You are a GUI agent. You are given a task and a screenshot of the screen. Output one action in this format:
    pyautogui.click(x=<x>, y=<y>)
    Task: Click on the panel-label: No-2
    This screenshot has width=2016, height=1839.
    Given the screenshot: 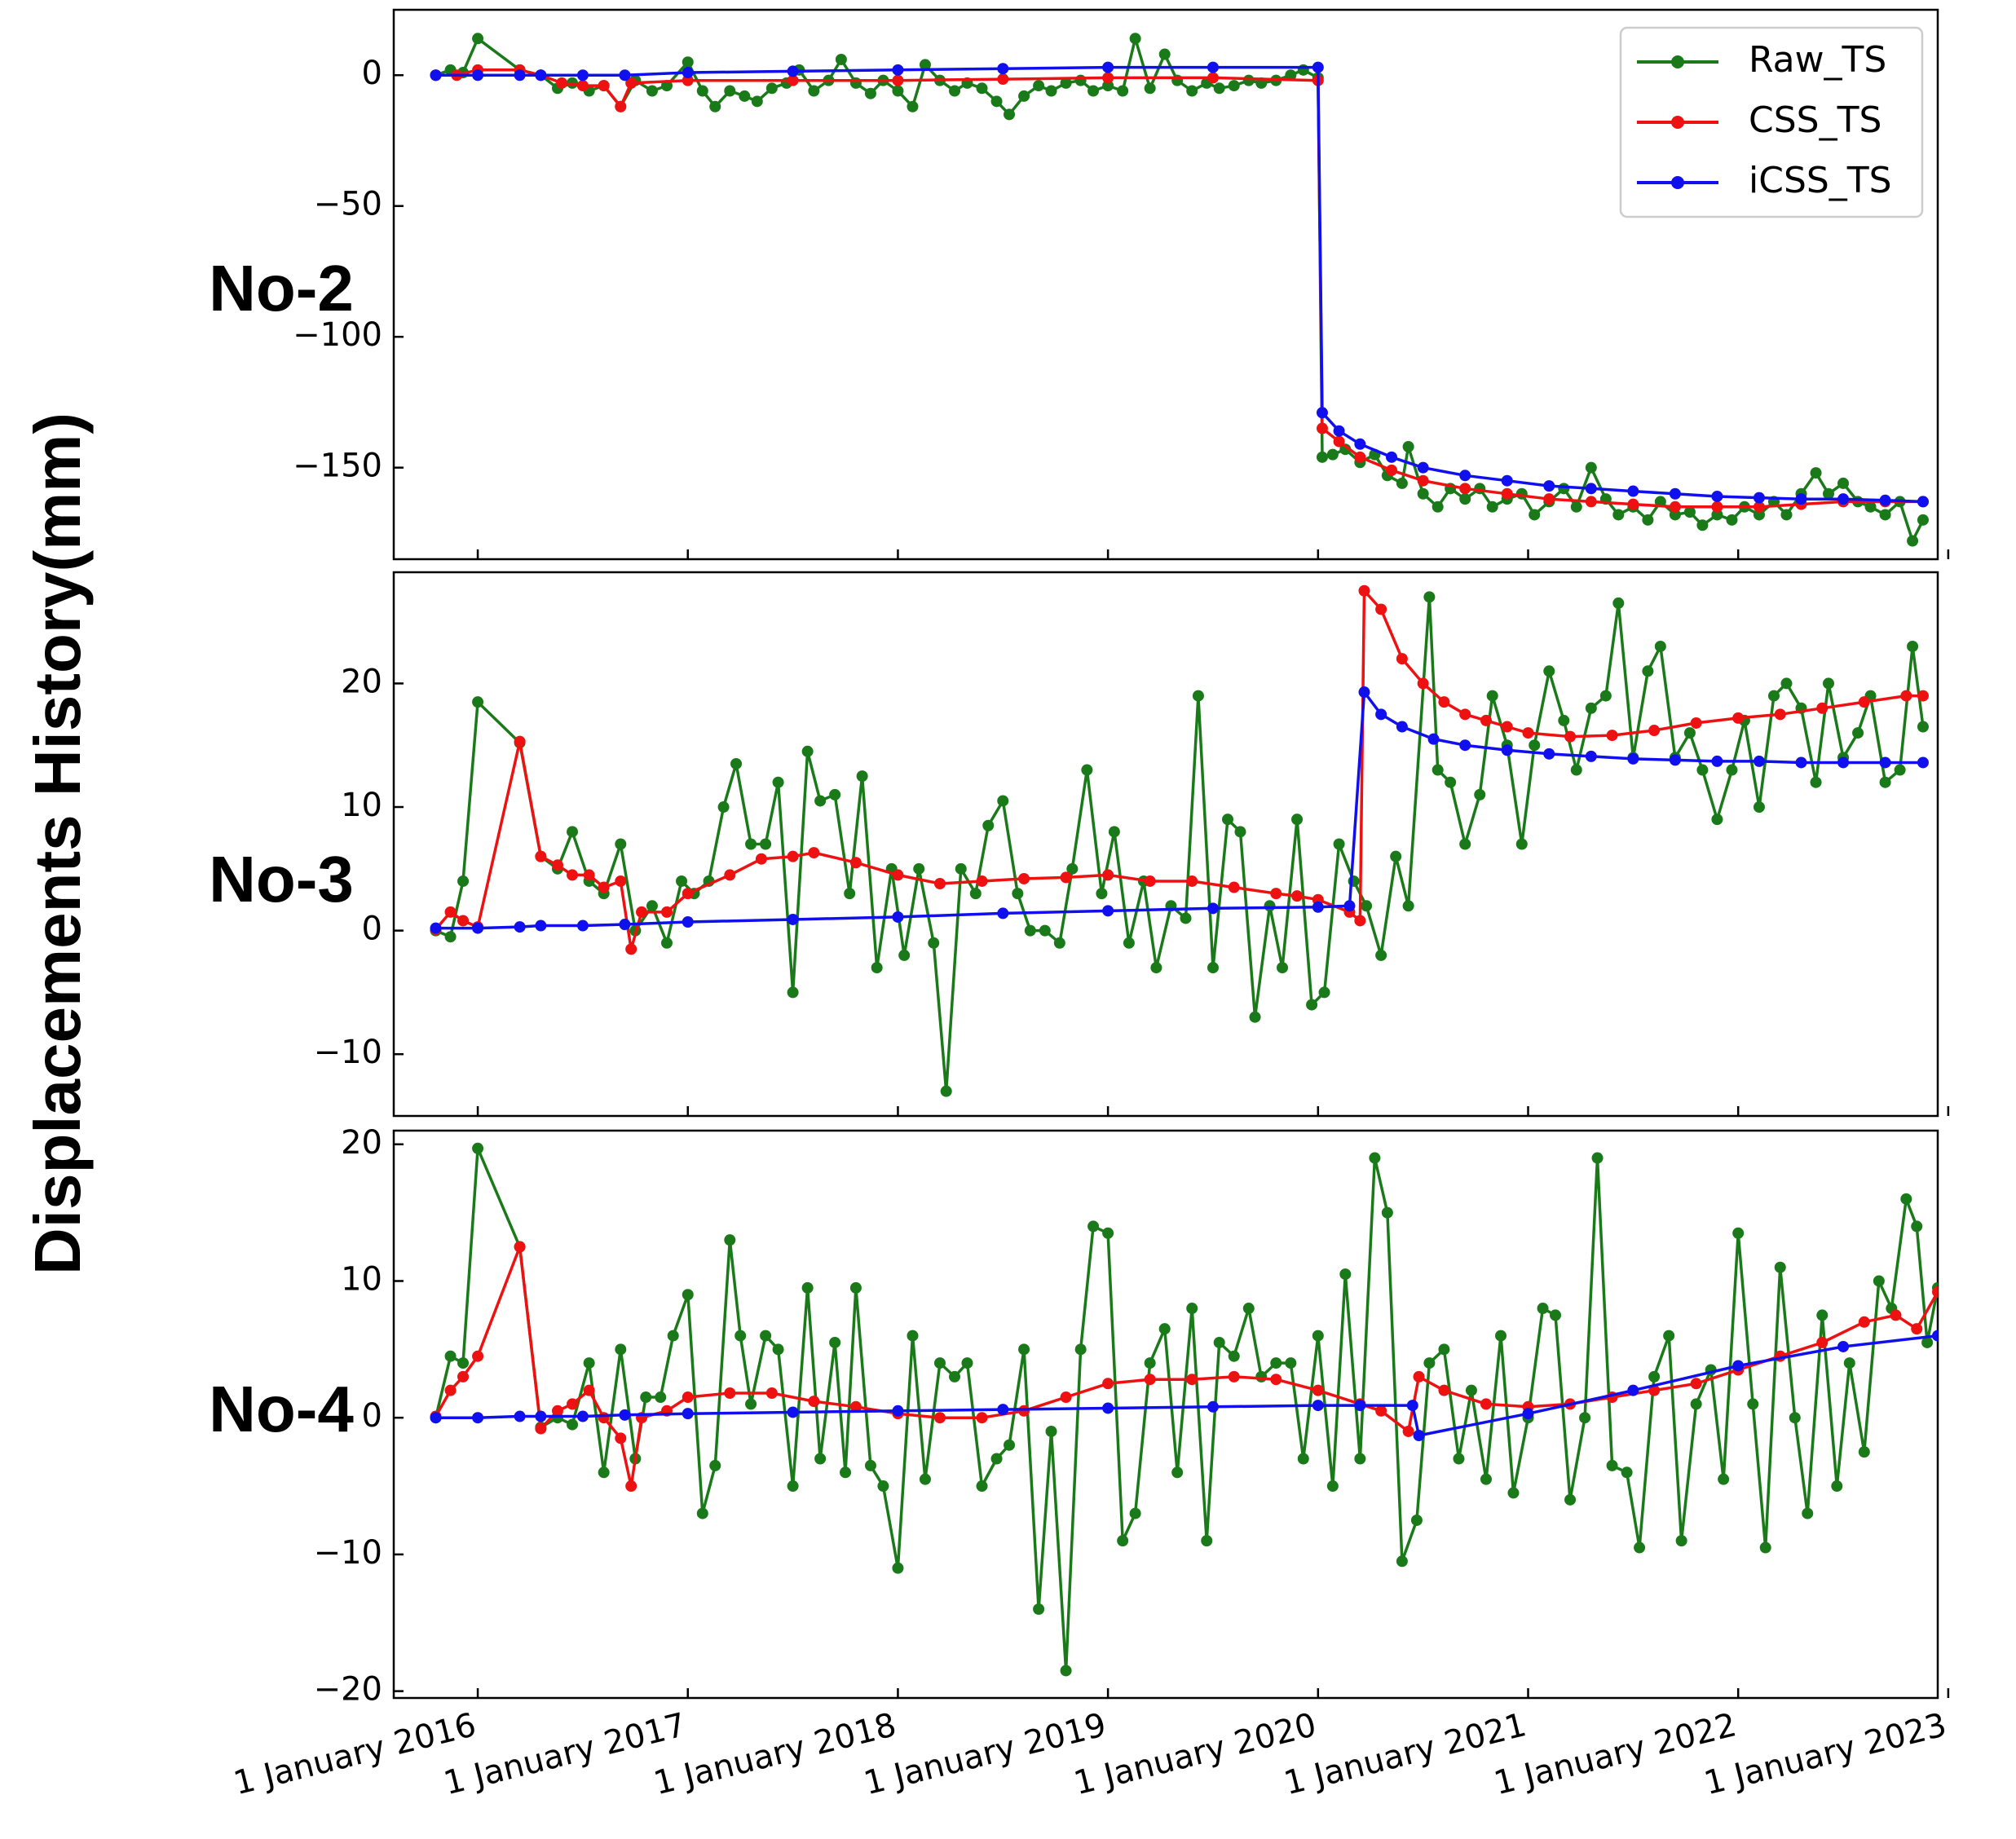 What is the action you would take?
    pyautogui.click(x=281, y=288)
    